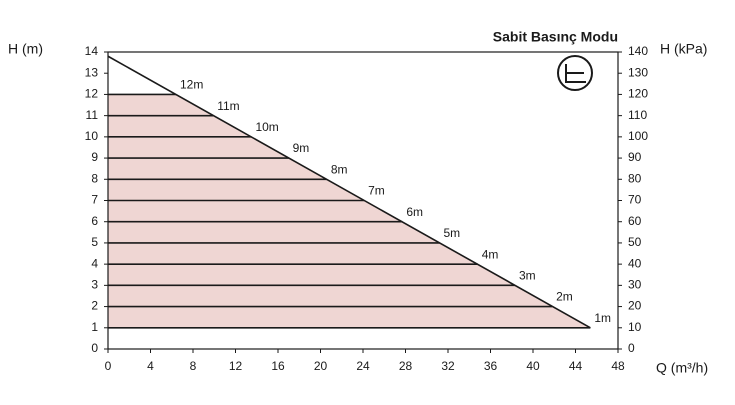 The width and height of the screenshot is (735, 405). What do you see at coordinates (228, 106) in the screenshot?
I see `level-label: 11m` at bounding box center [228, 106].